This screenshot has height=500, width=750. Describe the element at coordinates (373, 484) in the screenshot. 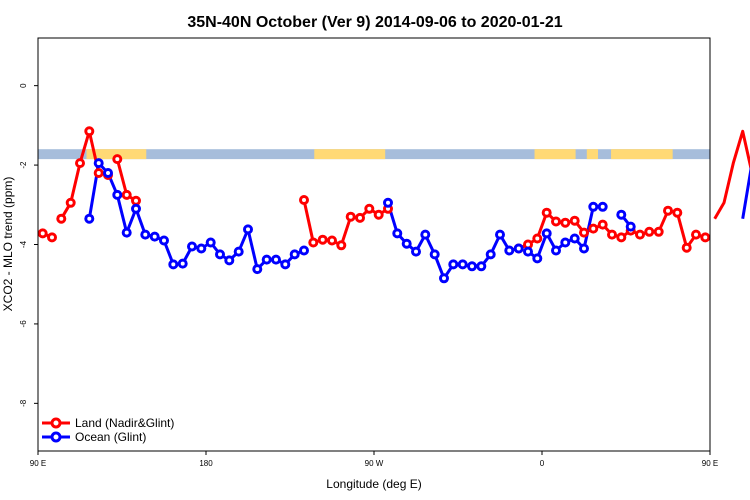

I see `x-axis-label: Longitude (deg E)` at that location.